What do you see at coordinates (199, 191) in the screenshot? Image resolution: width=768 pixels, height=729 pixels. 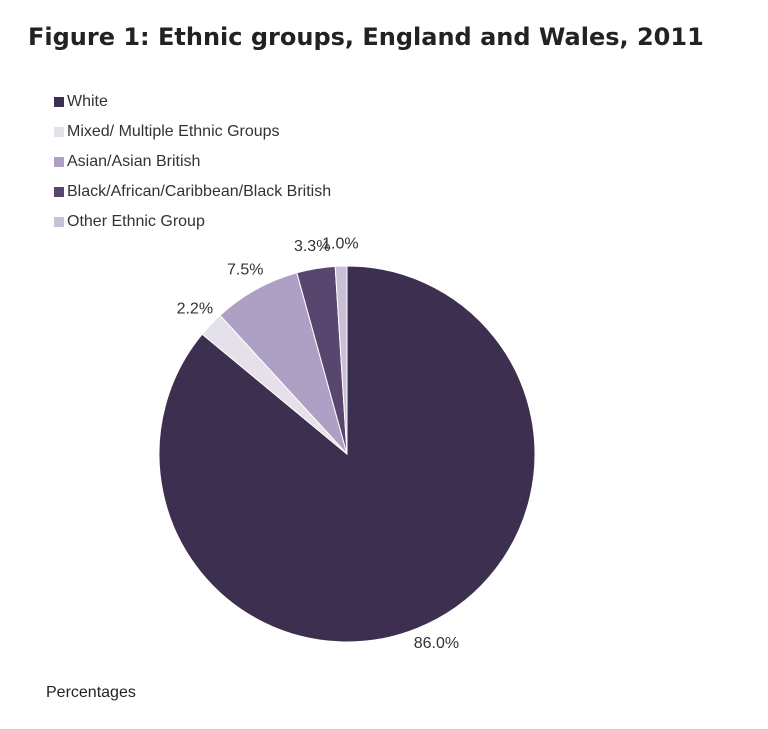 I see `legend-label: Black/African/Caribbean/Black British` at bounding box center [199, 191].